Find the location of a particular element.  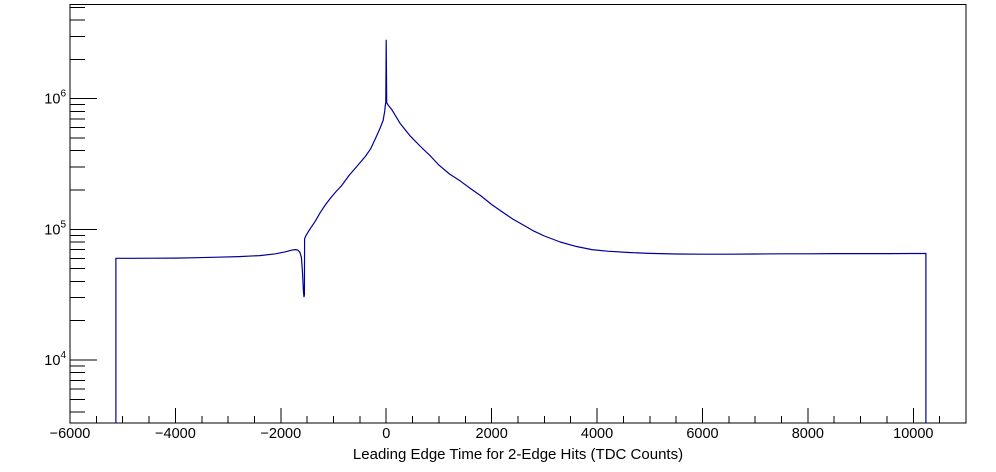

x-tick-label: 4000 is located at coordinates (597, 434).